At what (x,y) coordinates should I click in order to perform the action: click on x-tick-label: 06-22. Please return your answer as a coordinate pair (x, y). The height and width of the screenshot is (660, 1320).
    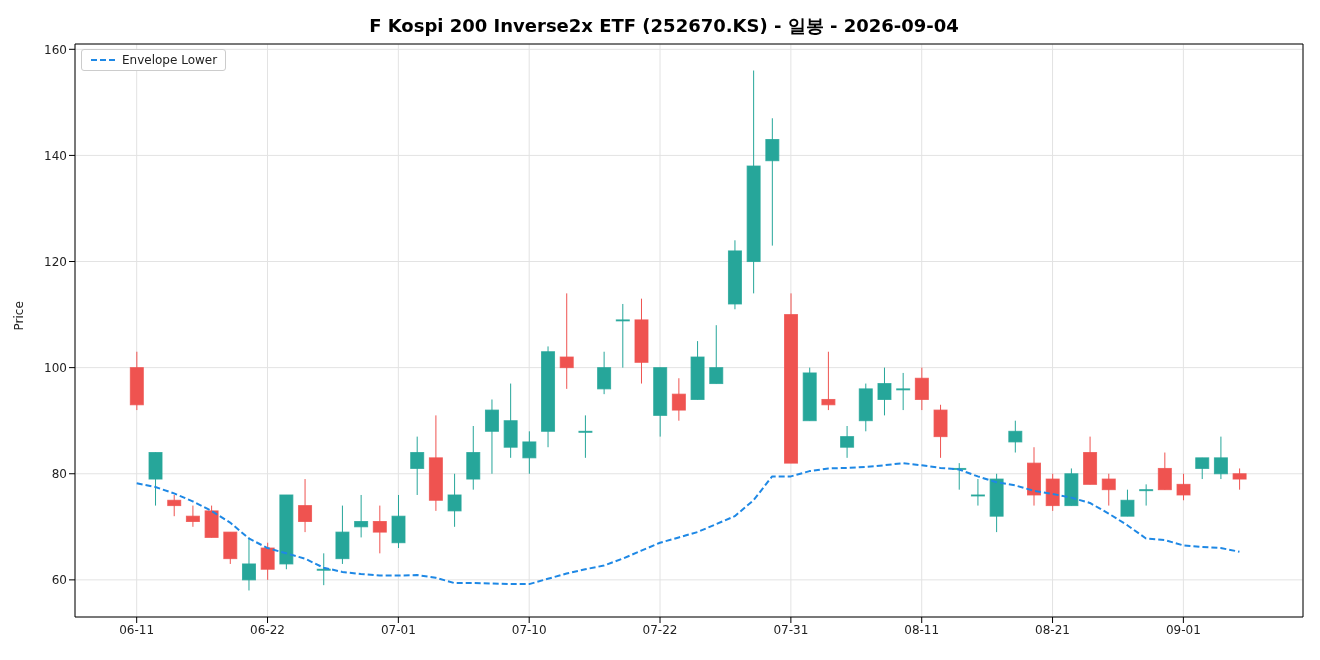
    Looking at the image, I should click on (267, 629).